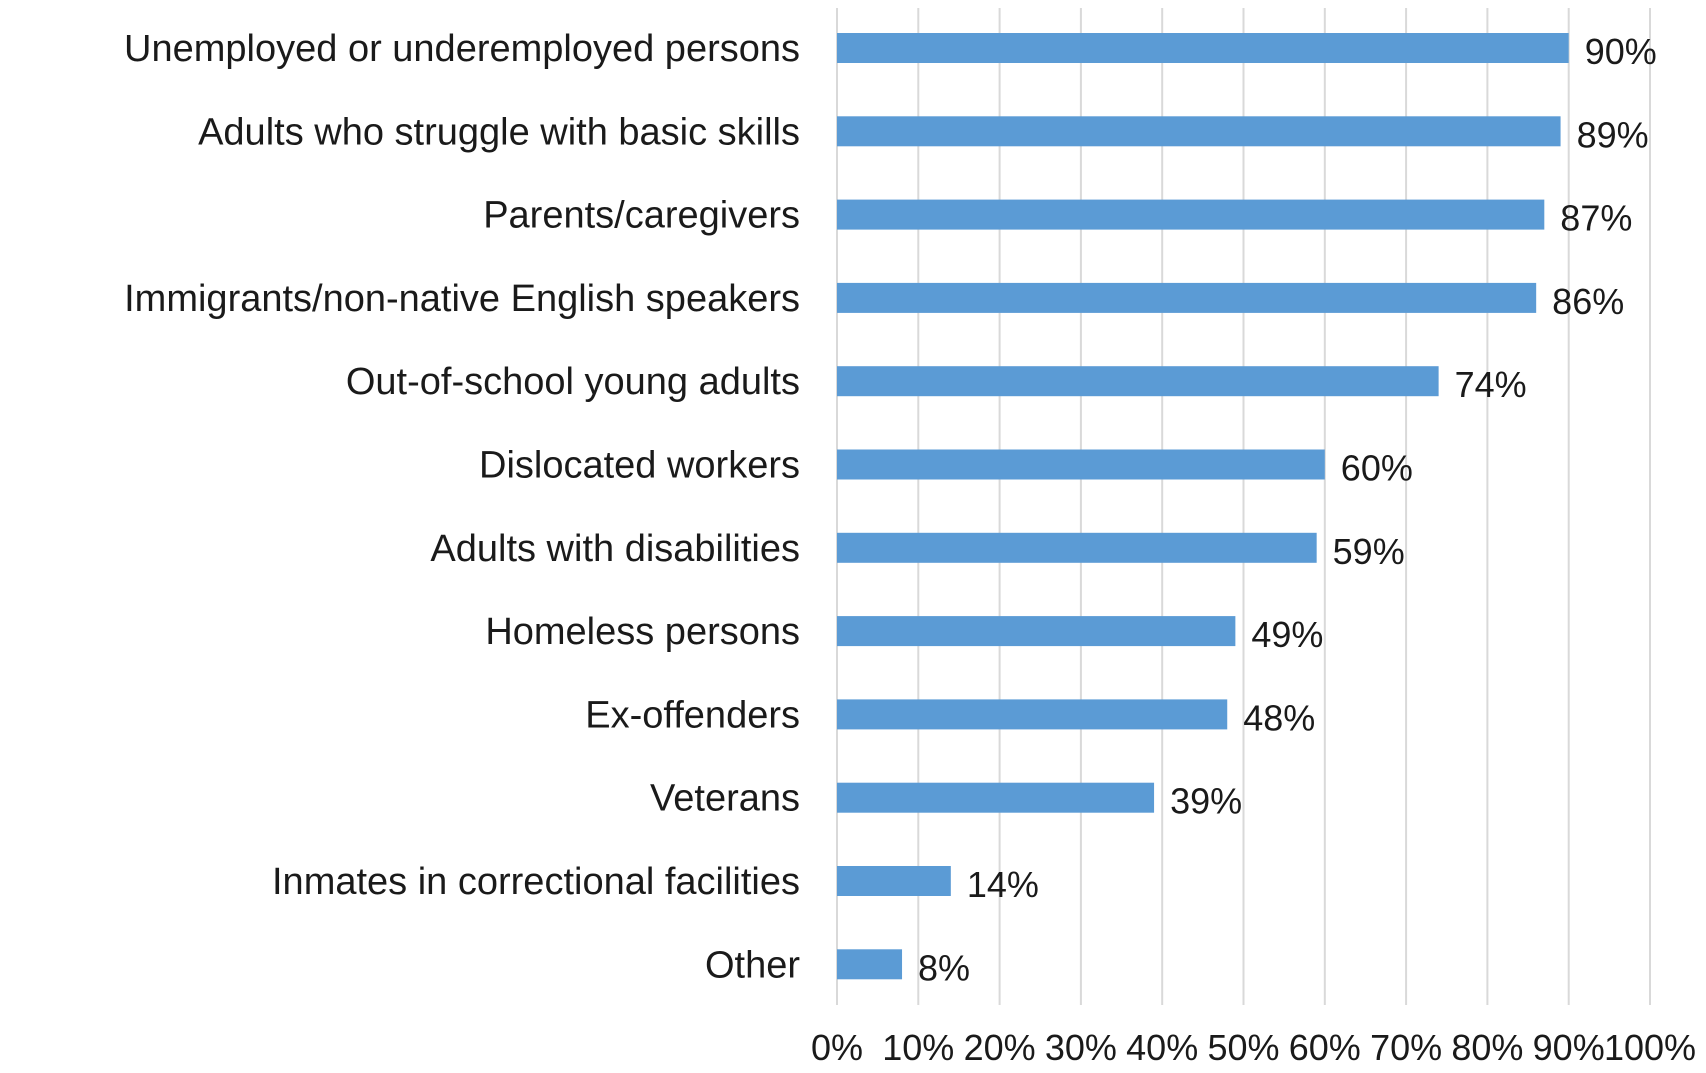  Describe the element at coordinates (944, 967) in the screenshot. I see `data-label: 8%` at that location.